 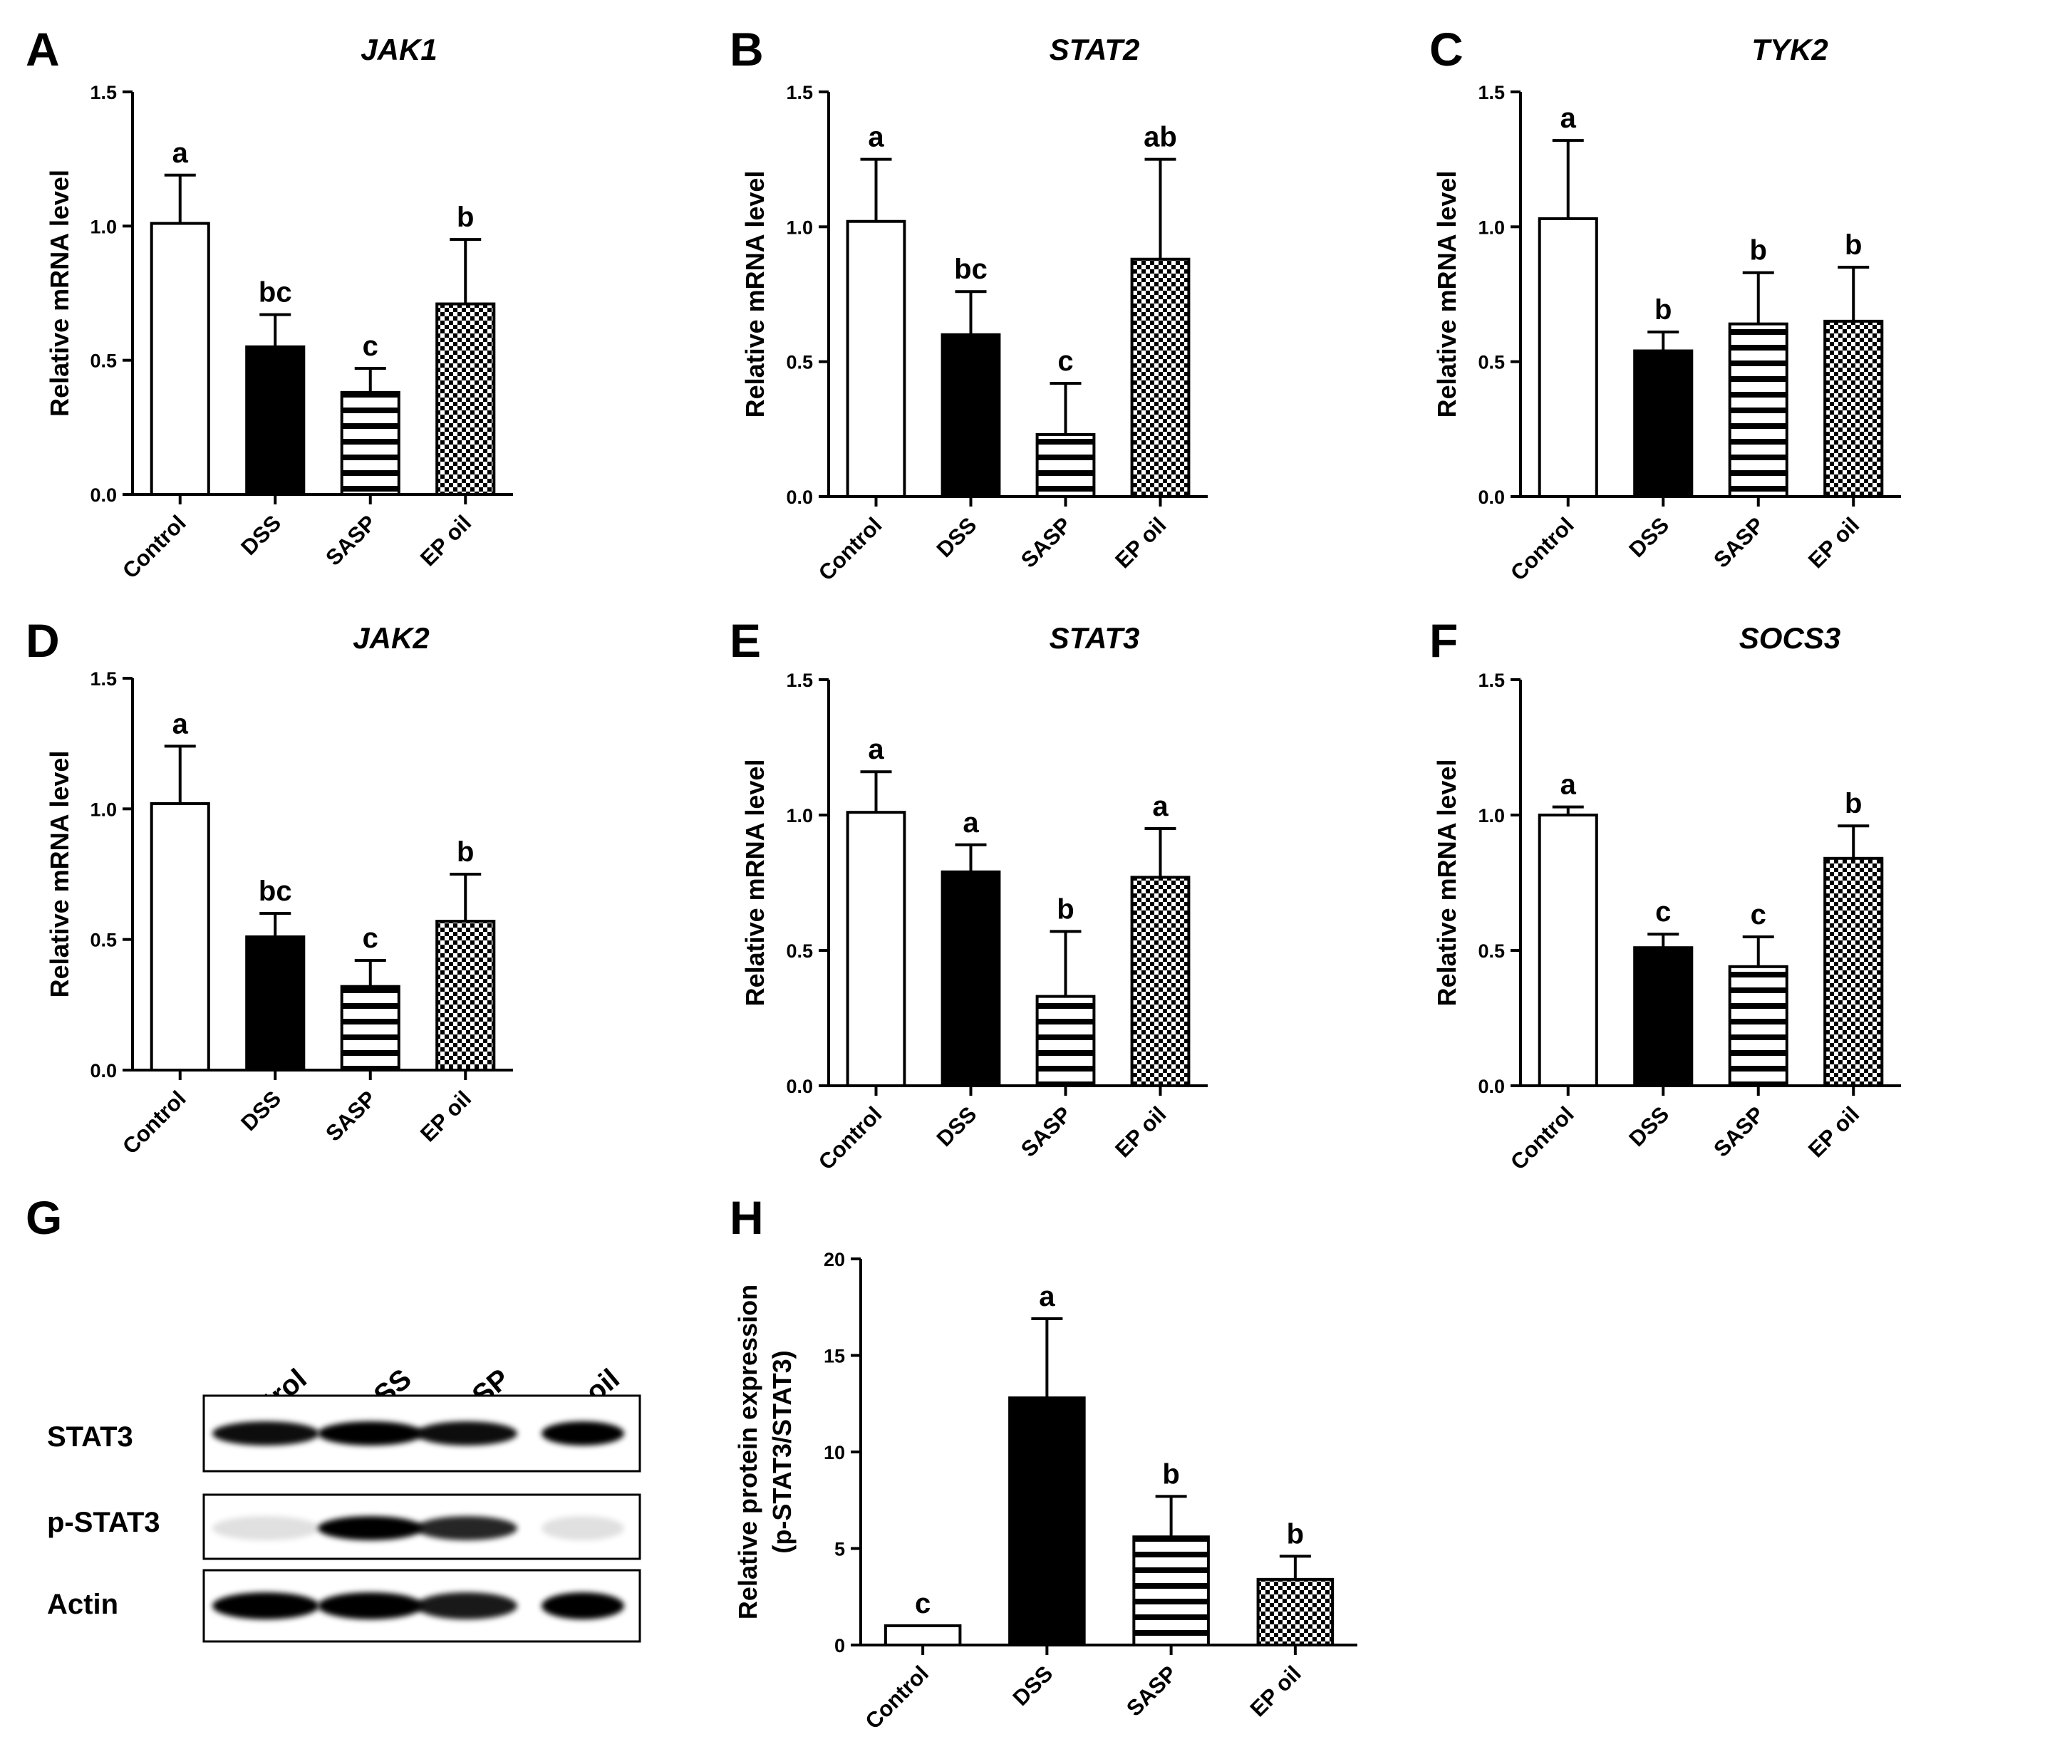 What do you see at coordinates (834, 1356) in the screenshot?
I see `y-tick-label-h: 15` at bounding box center [834, 1356].